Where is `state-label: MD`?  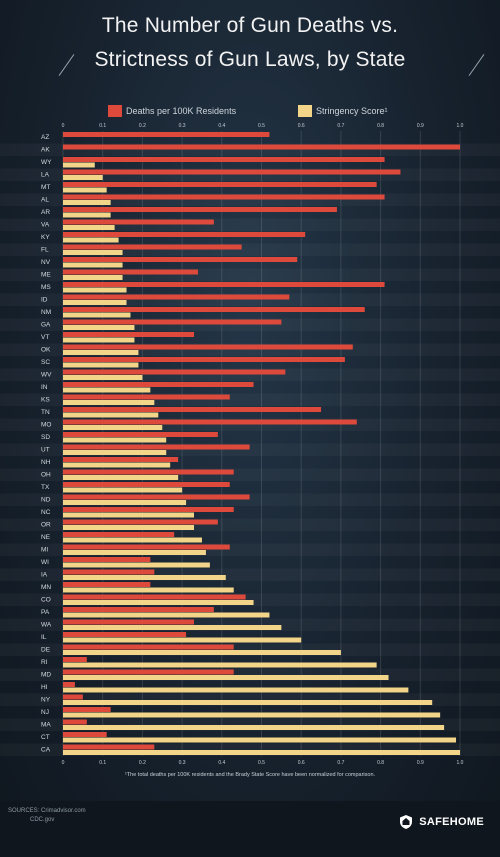 state-label: MD is located at coordinates (46, 675).